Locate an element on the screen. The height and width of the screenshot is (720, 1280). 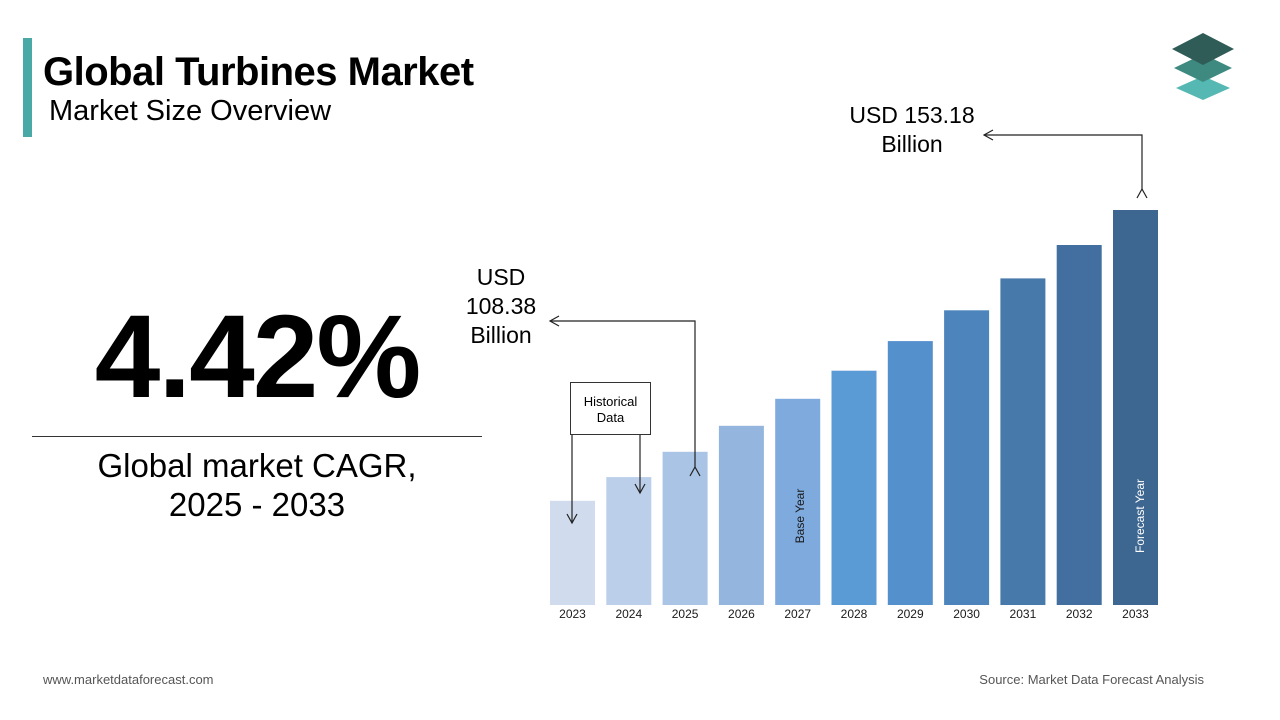
start-value-callout: USD 108.38 Billion is located at coordinates (501, 306).